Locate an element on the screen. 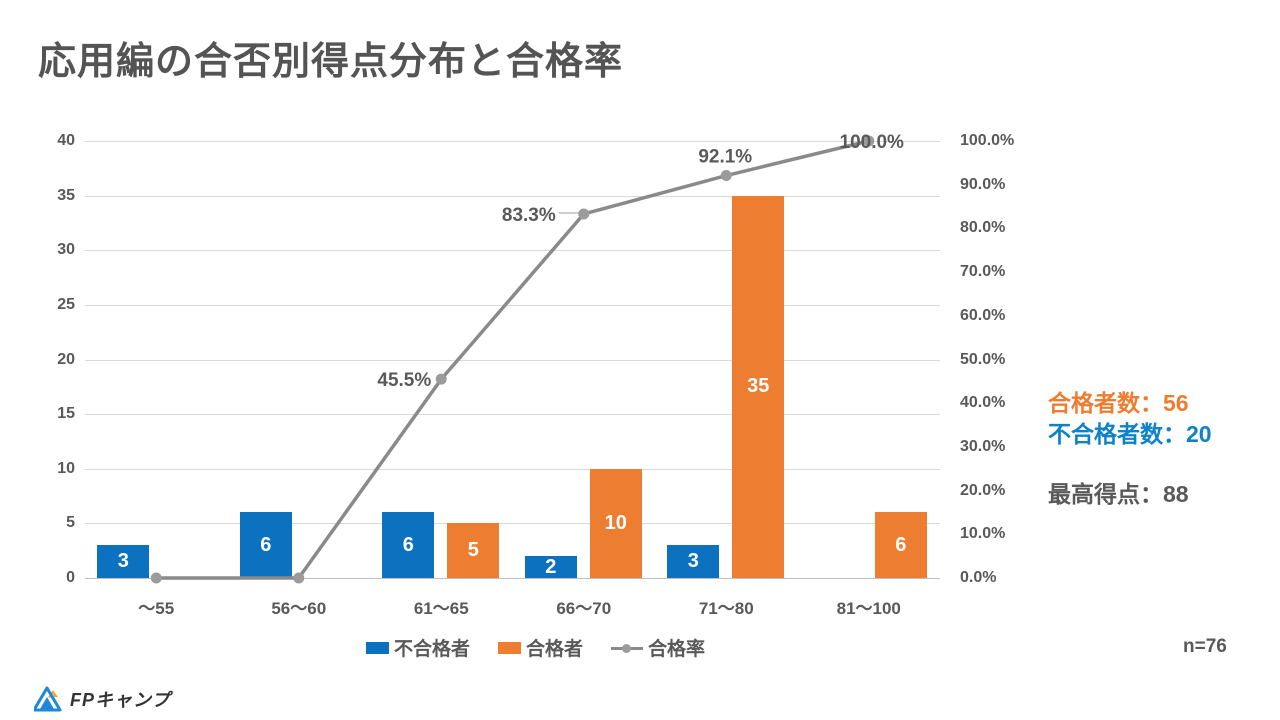  bar-不合格者-66～70: 2 is located at coordinates (550, 566).